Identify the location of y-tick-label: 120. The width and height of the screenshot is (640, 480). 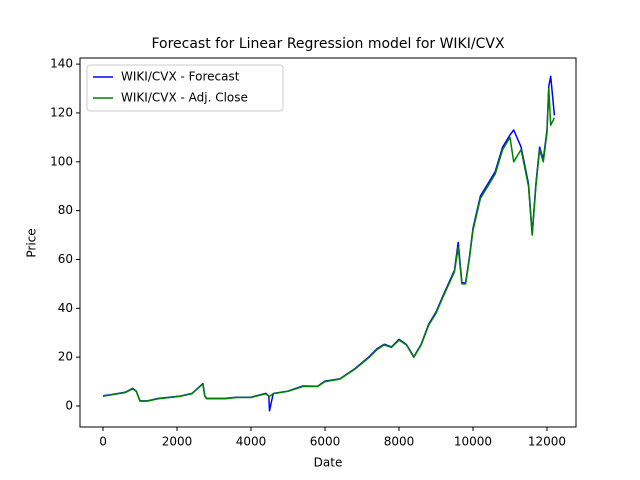
(61, 112).